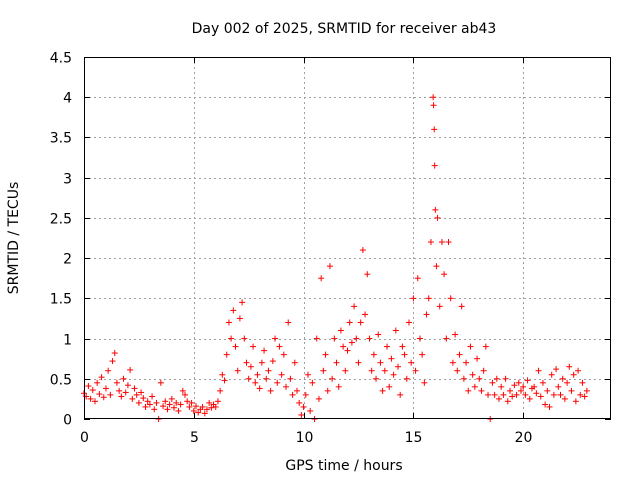 This screenshot has width=640, height=480. Describe the element at coordinates (61, 220) in the screenshot. I see `y-tick-label: 2.5` at that location.